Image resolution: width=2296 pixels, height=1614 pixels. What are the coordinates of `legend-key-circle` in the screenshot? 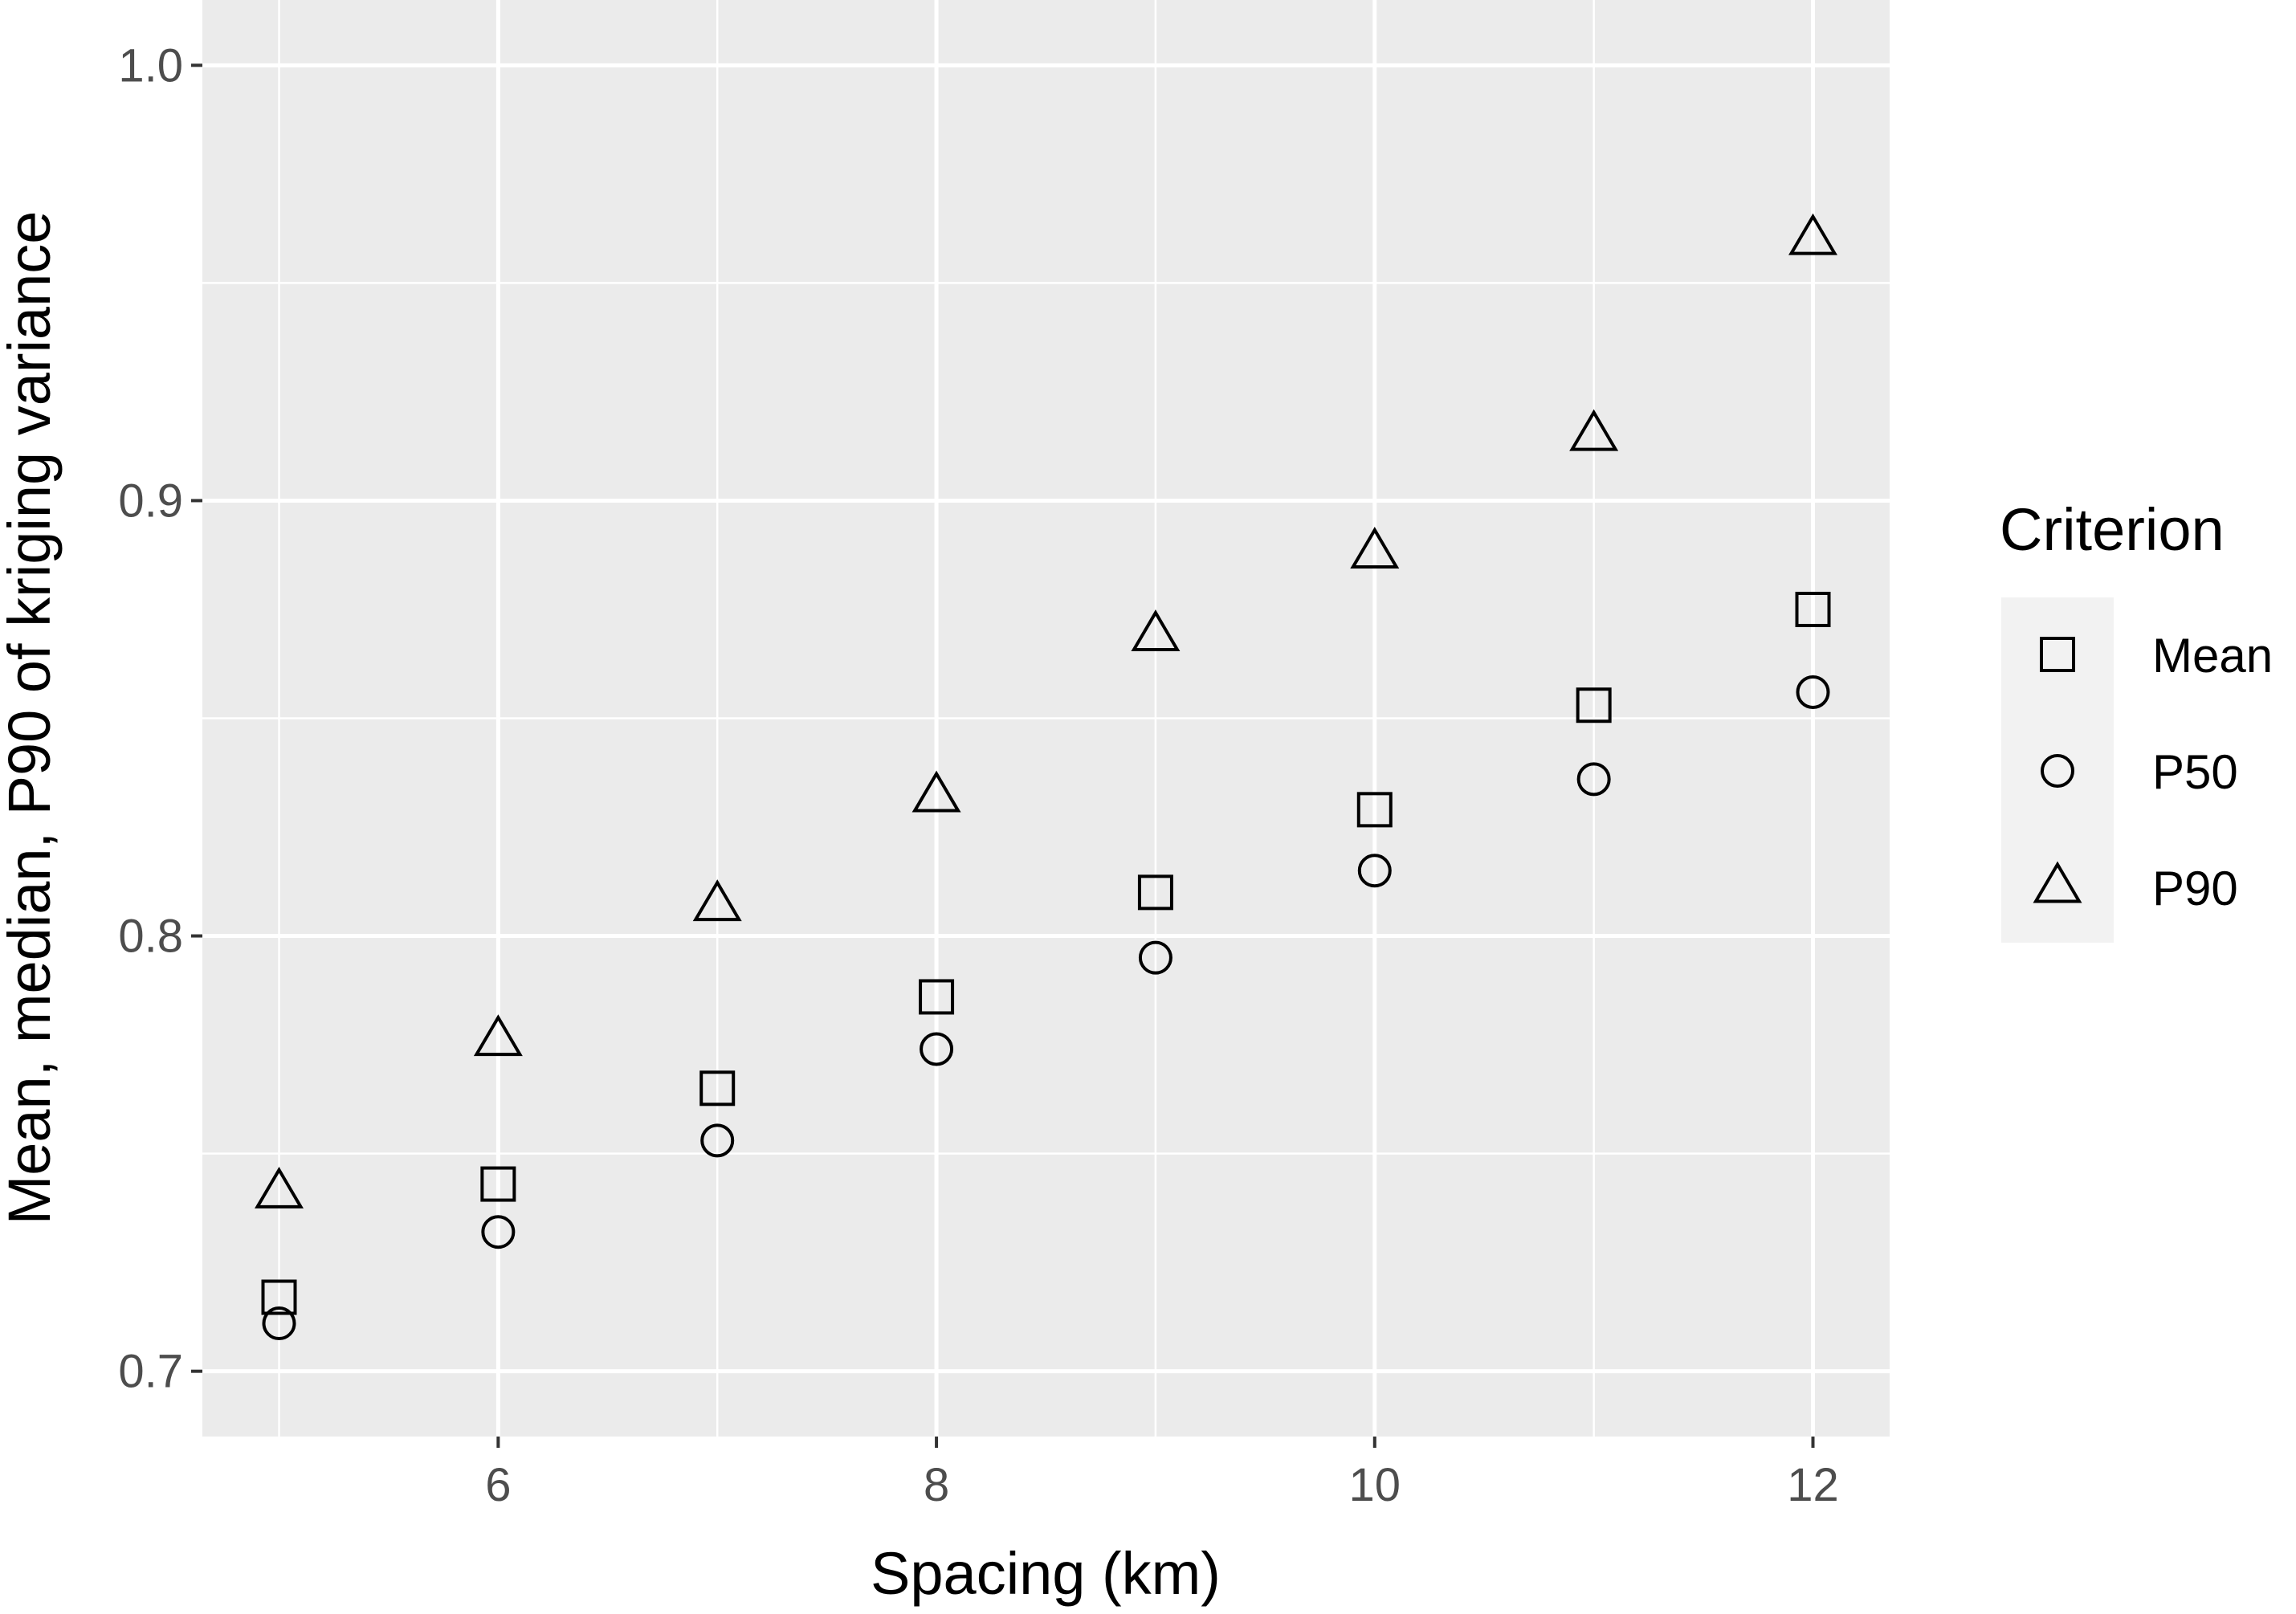 It's located at (2058, 771).